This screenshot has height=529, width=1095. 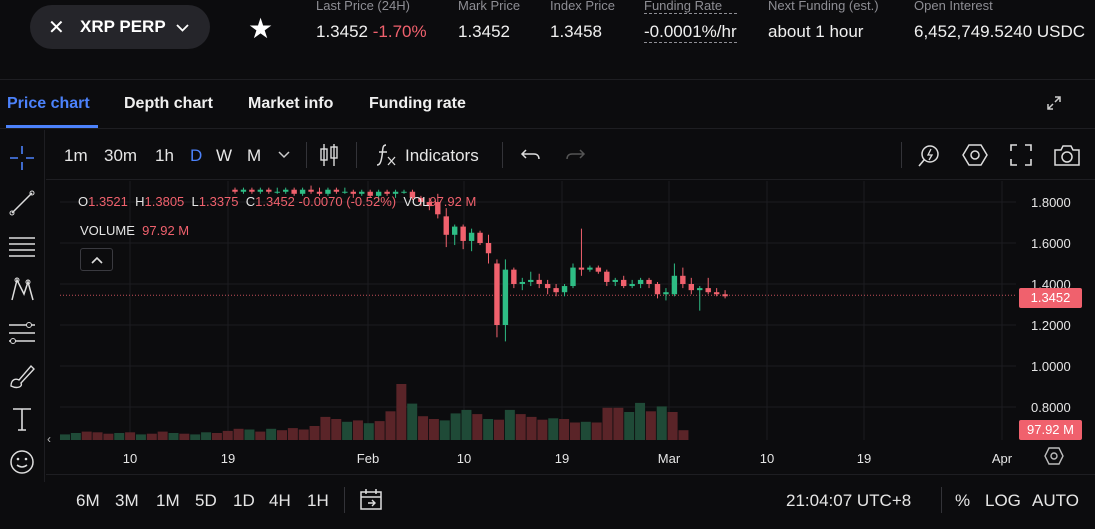 I want to click on camera-icon, so click(x=1066, y=155).